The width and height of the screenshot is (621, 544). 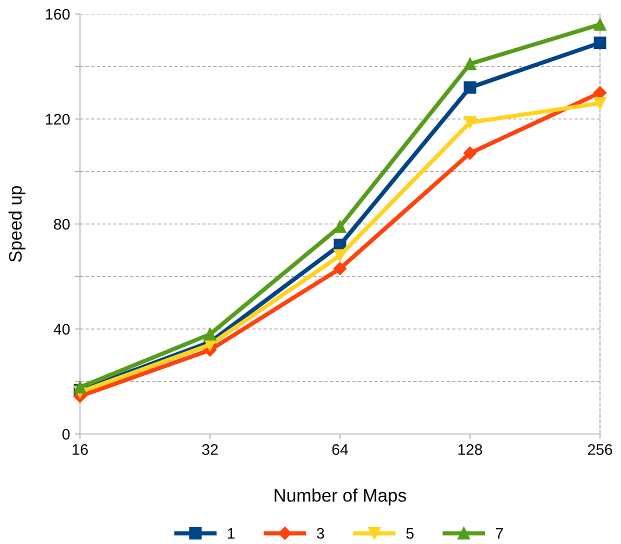 What do you see at coordinates (66, 434) in the screenshot?
I see `y-tick-label: 0` at bounding box center [66, 434].